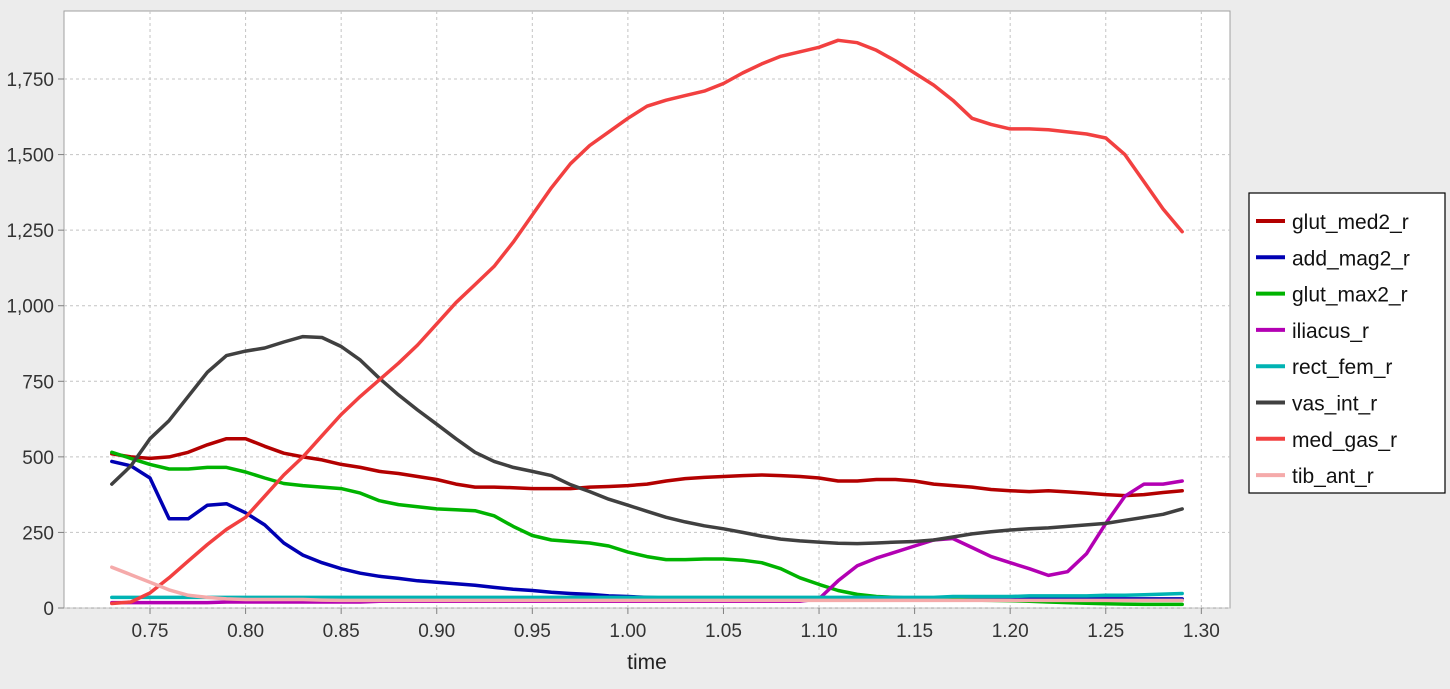 The width and height of the screenshot is (1450, 689). I want to click on y-tick-label: 250, so click(38, 533).